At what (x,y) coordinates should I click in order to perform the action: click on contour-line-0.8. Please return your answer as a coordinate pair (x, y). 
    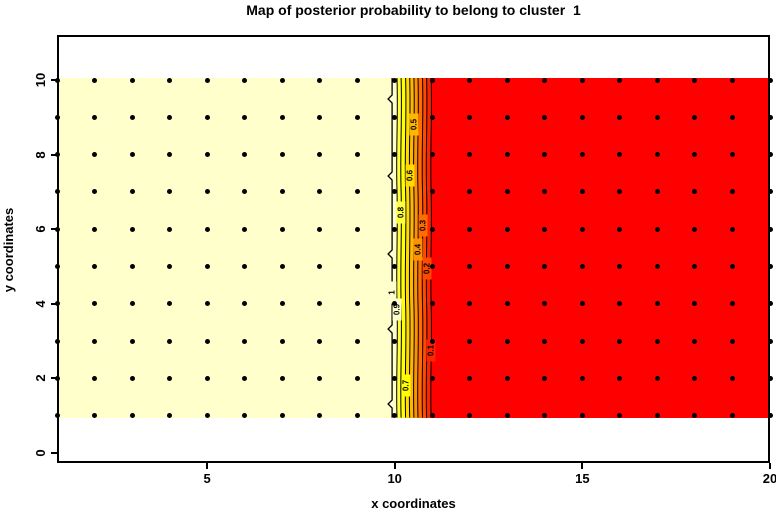
    Looking at the image, I should click on (401, 248).